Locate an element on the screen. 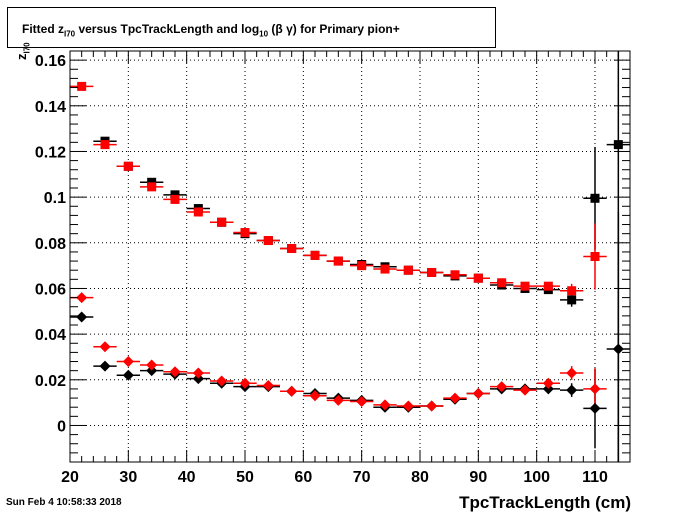 The height and width of the screenshot is (514, 700). y-axis-label: zI70 is located at coordinates (23, 51).